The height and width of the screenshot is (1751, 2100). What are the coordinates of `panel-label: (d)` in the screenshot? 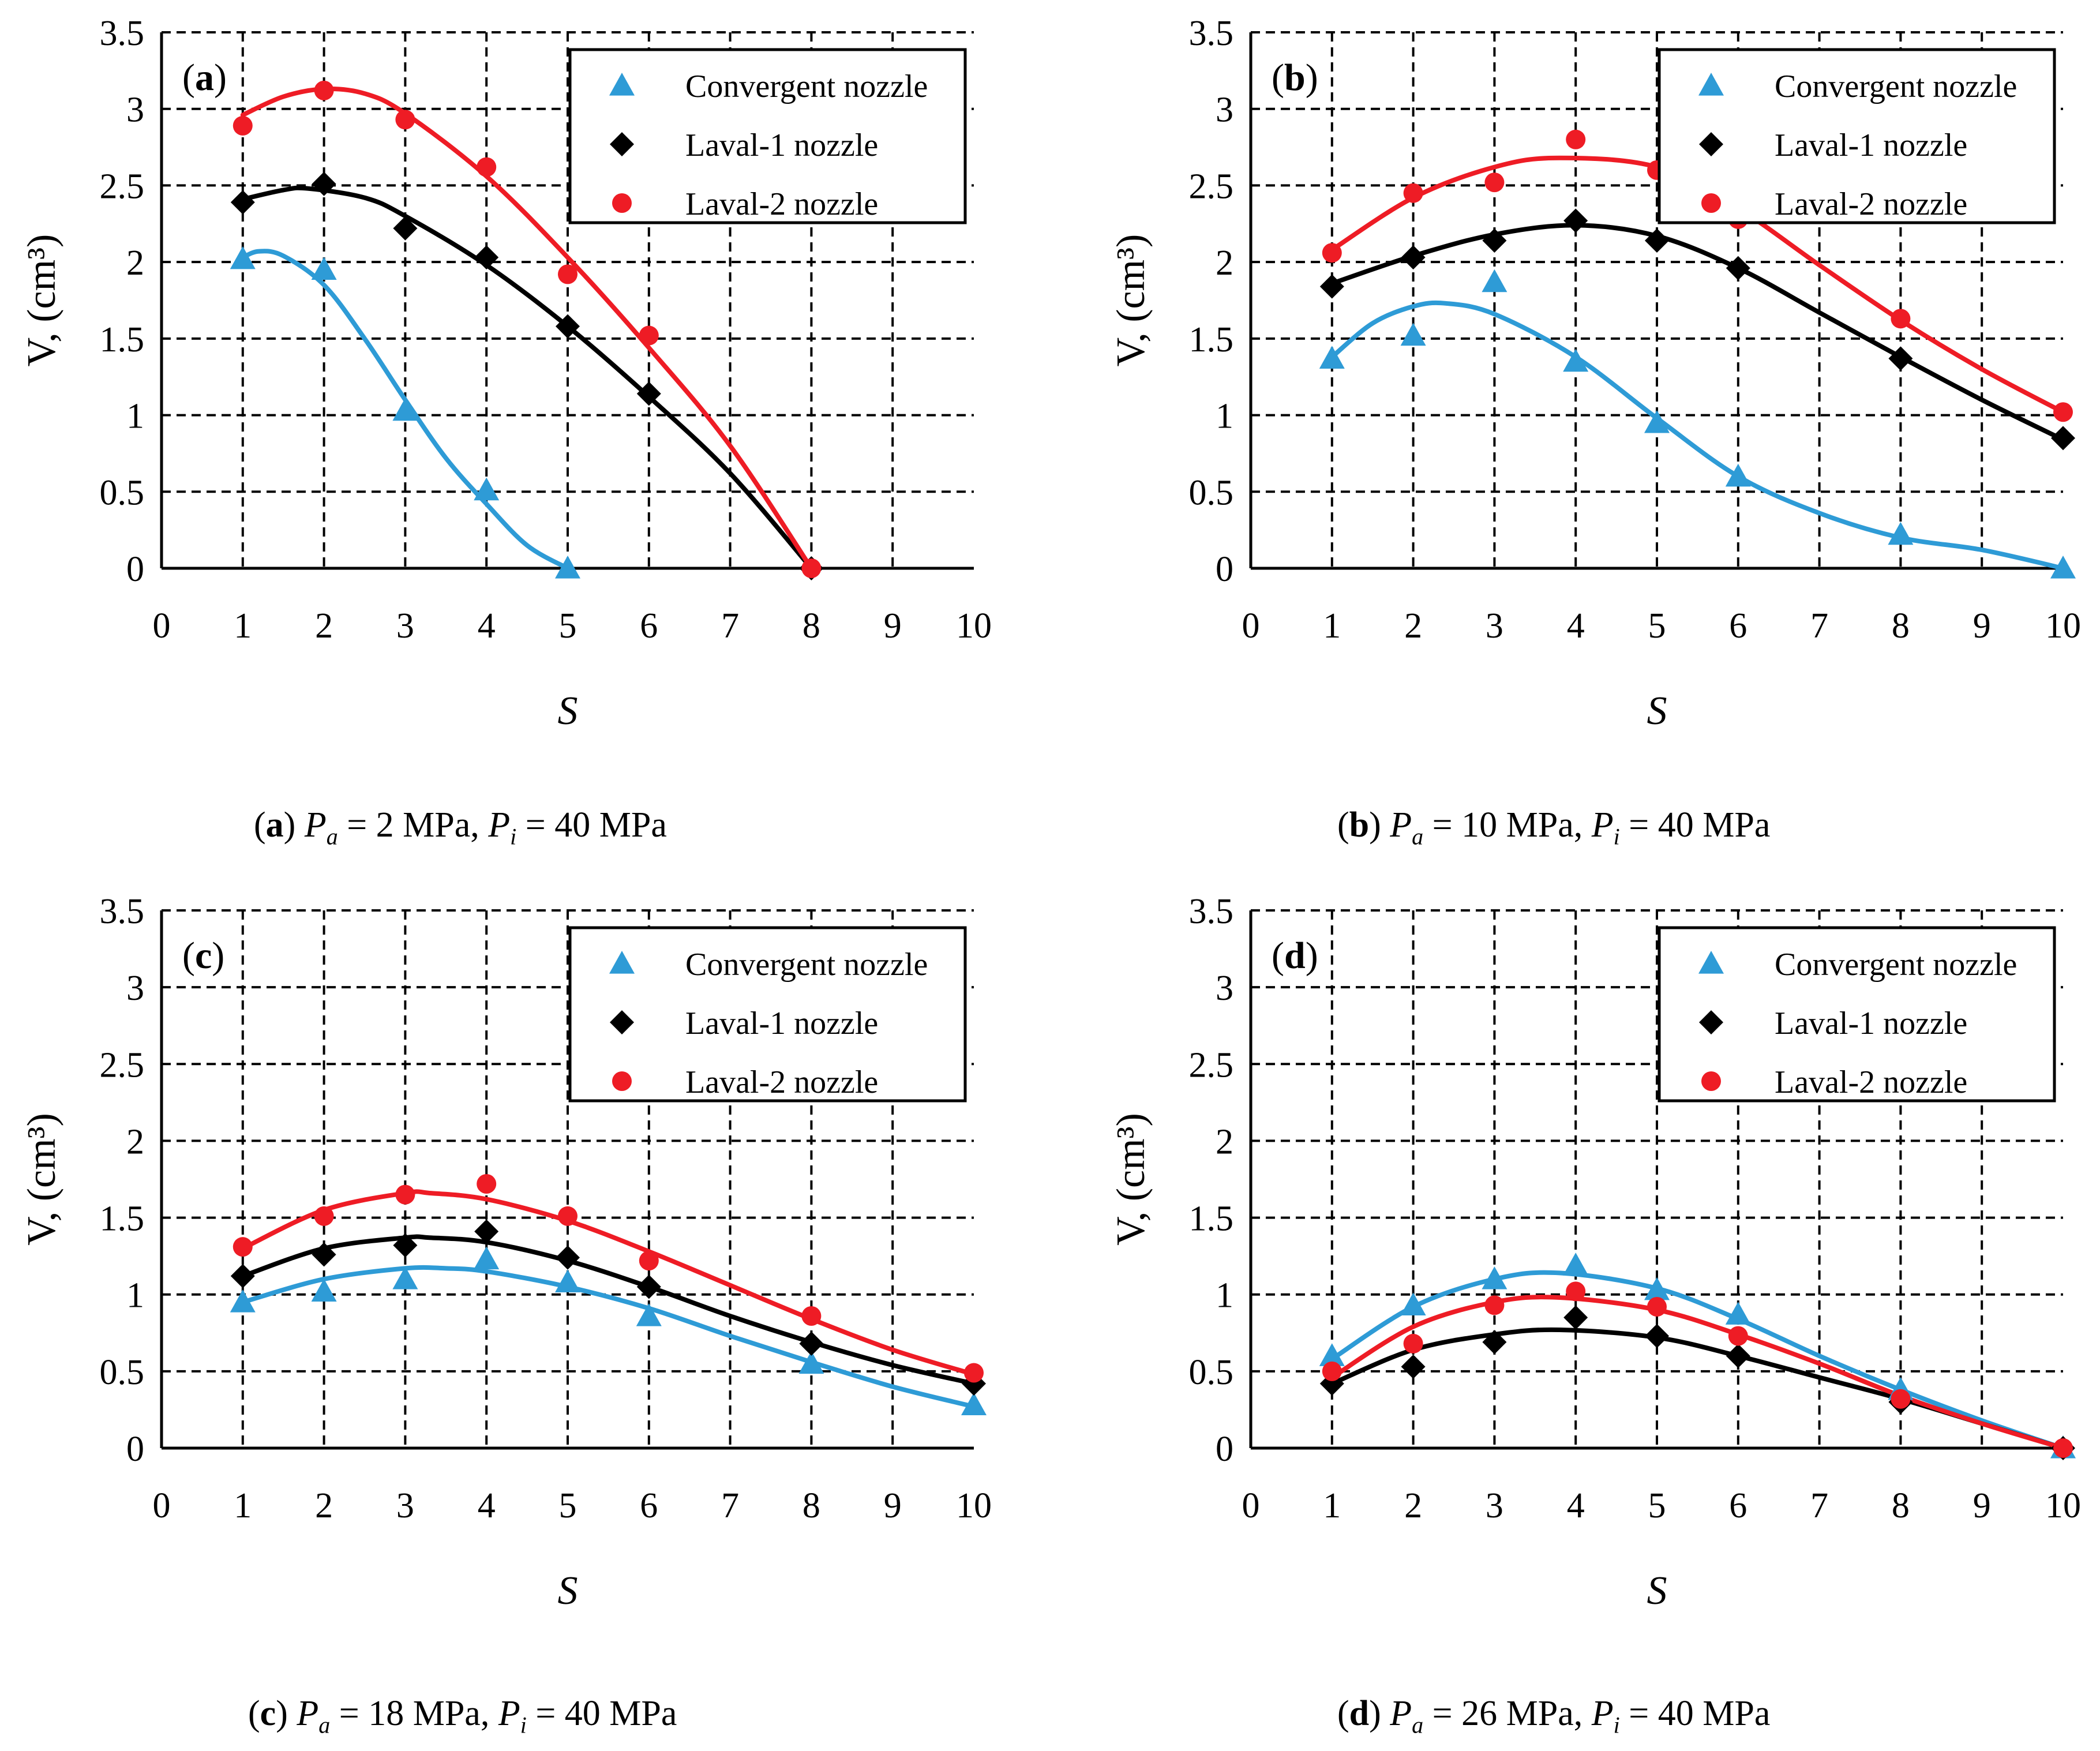 It's located at (1295, 956).